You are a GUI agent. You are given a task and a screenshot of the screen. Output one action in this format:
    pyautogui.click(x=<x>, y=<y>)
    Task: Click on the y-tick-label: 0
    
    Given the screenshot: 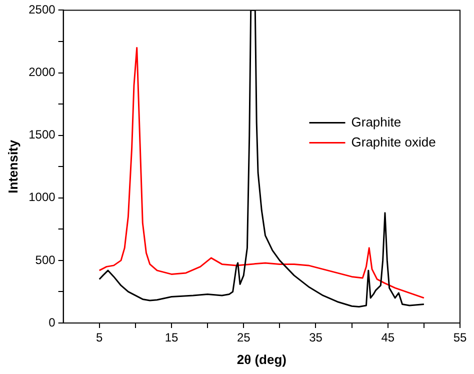 What is the action you would take?
    pyautogui.click(x=52, y=322)
    